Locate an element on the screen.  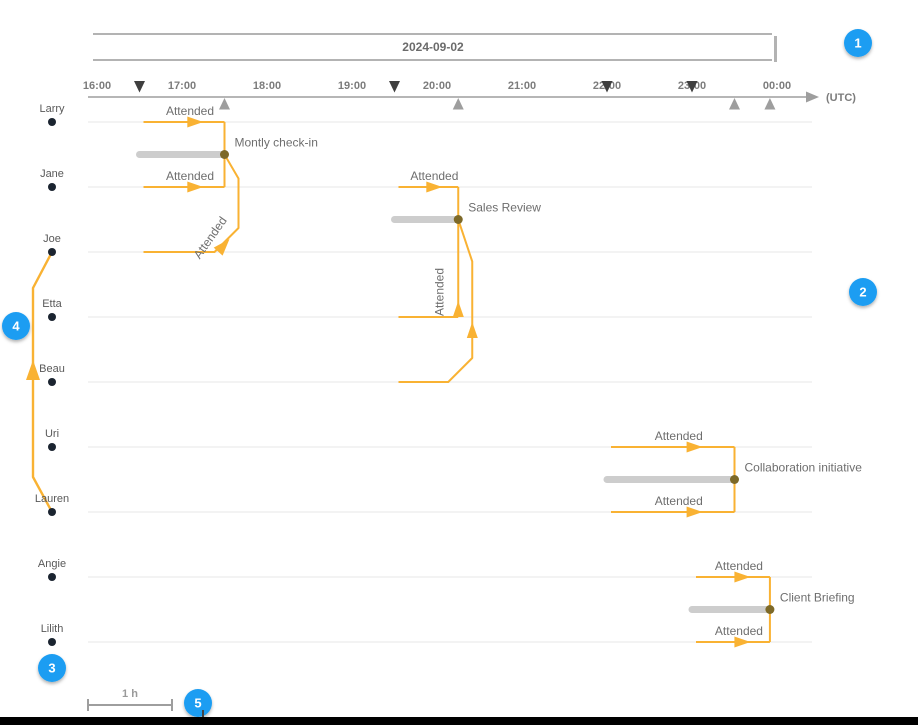
axis-unit-label: (UTC) is located at coordinates (841, 98).